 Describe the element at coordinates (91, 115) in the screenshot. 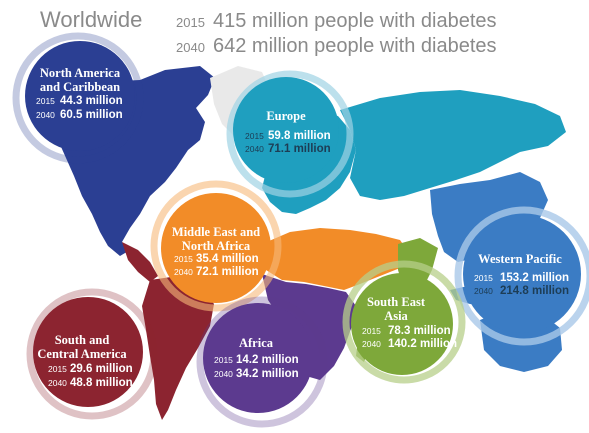

I see `region-value-2040: 60.5 million` at that location.